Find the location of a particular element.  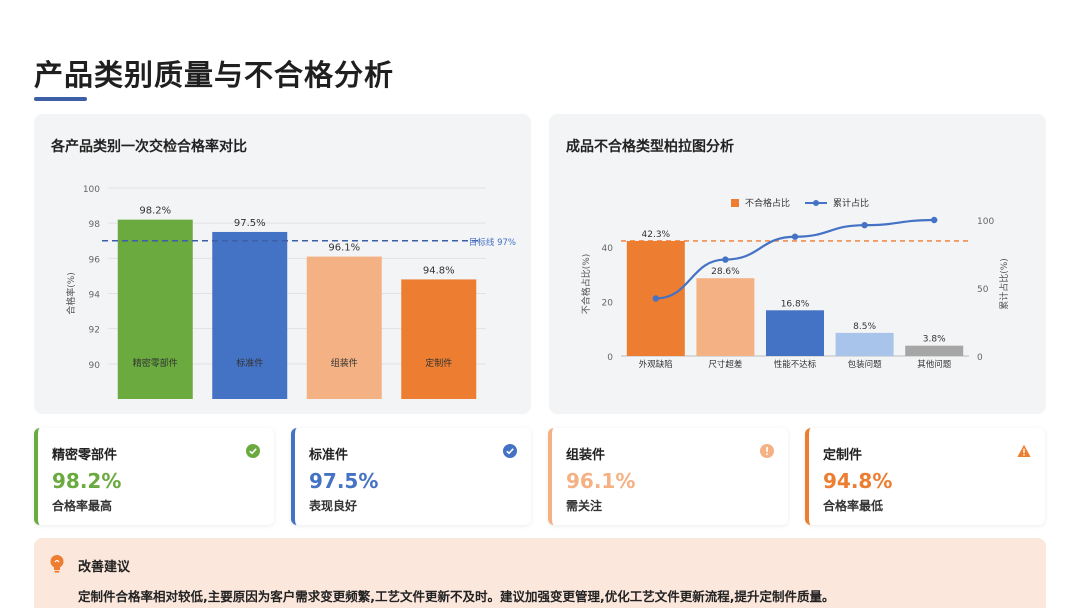

card-value: 94.8% is located at coordinates (858, 481).